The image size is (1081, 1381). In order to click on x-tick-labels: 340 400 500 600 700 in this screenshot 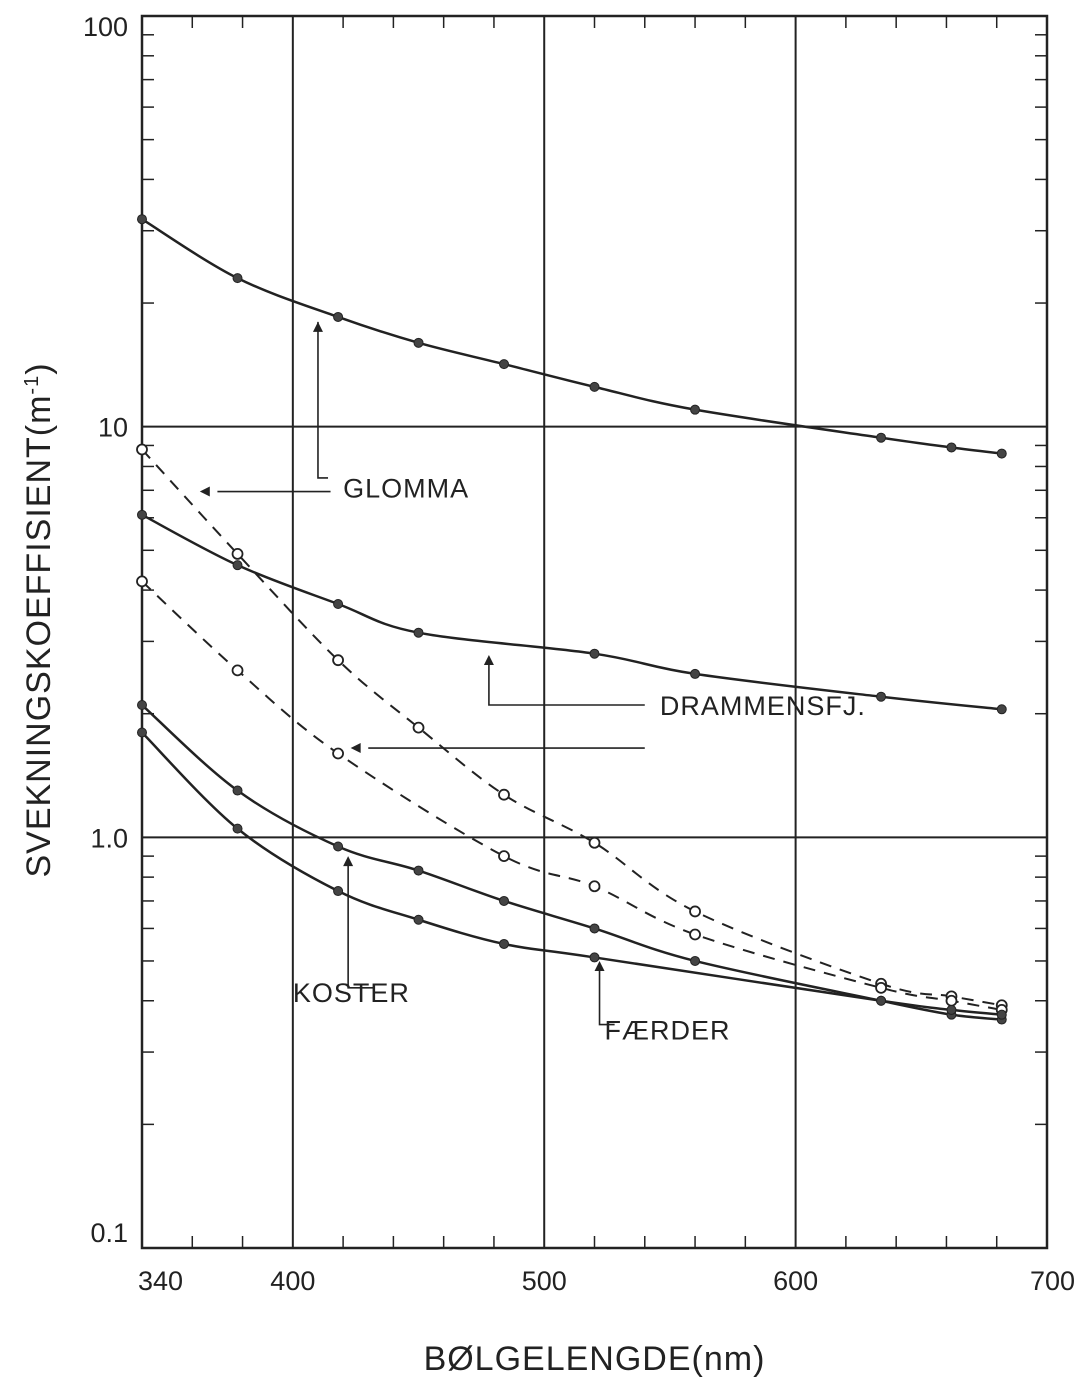, I will do `click(606, 1281)`.